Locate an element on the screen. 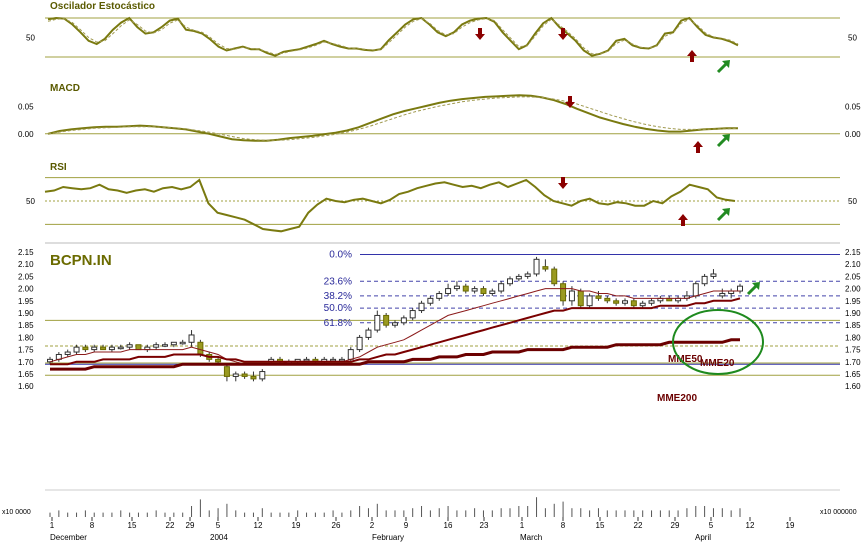 The height and width of the screenshot is (545, 864). date-tick-label: 12 is located at coordinates (258, 525).